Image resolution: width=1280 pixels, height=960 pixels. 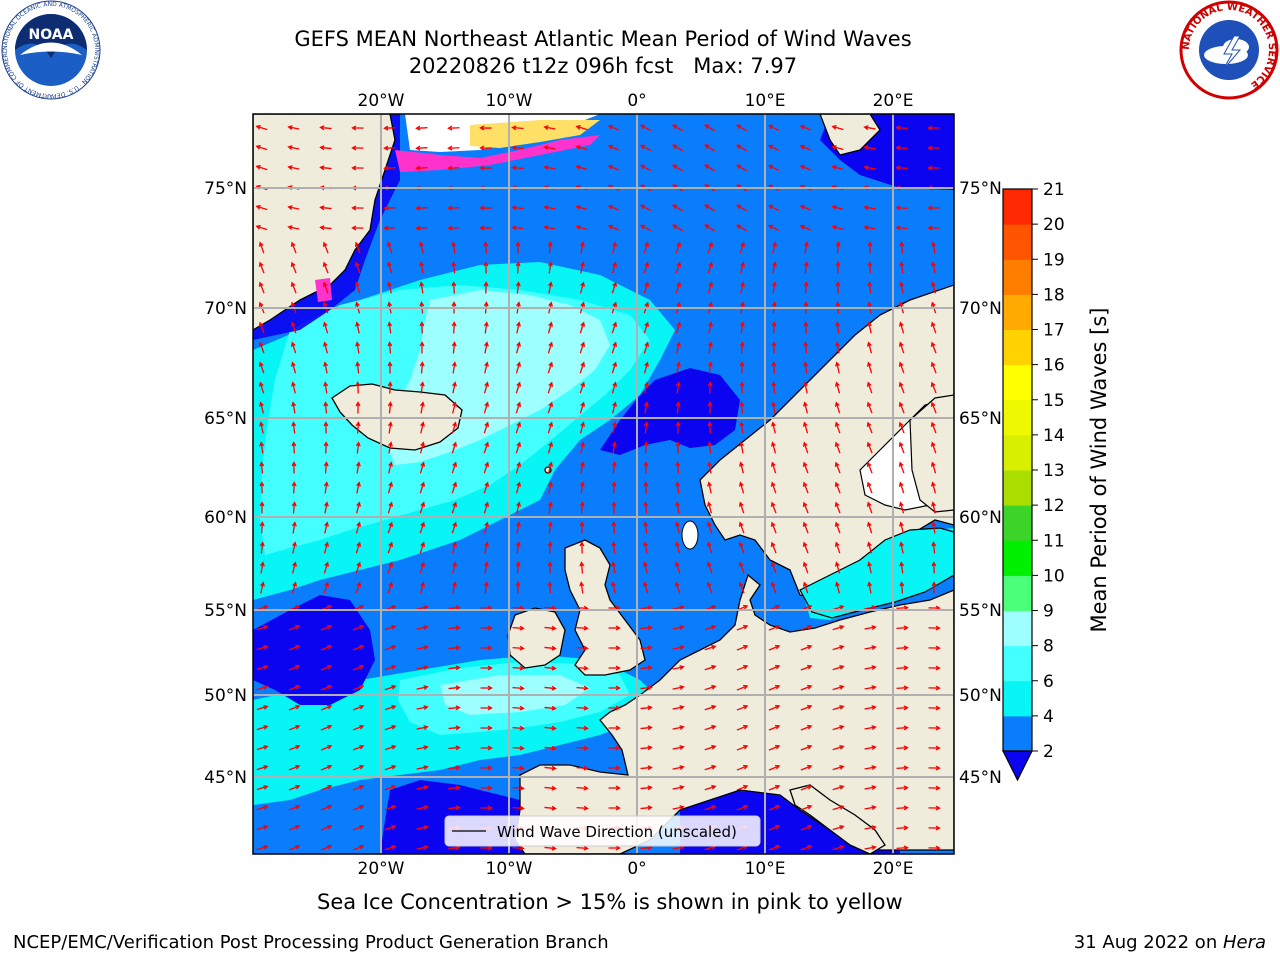 What do you see at coordinates (497, 153) in the screenshot?
I see `sea-ice-pink` at bounding box center [497, 153].